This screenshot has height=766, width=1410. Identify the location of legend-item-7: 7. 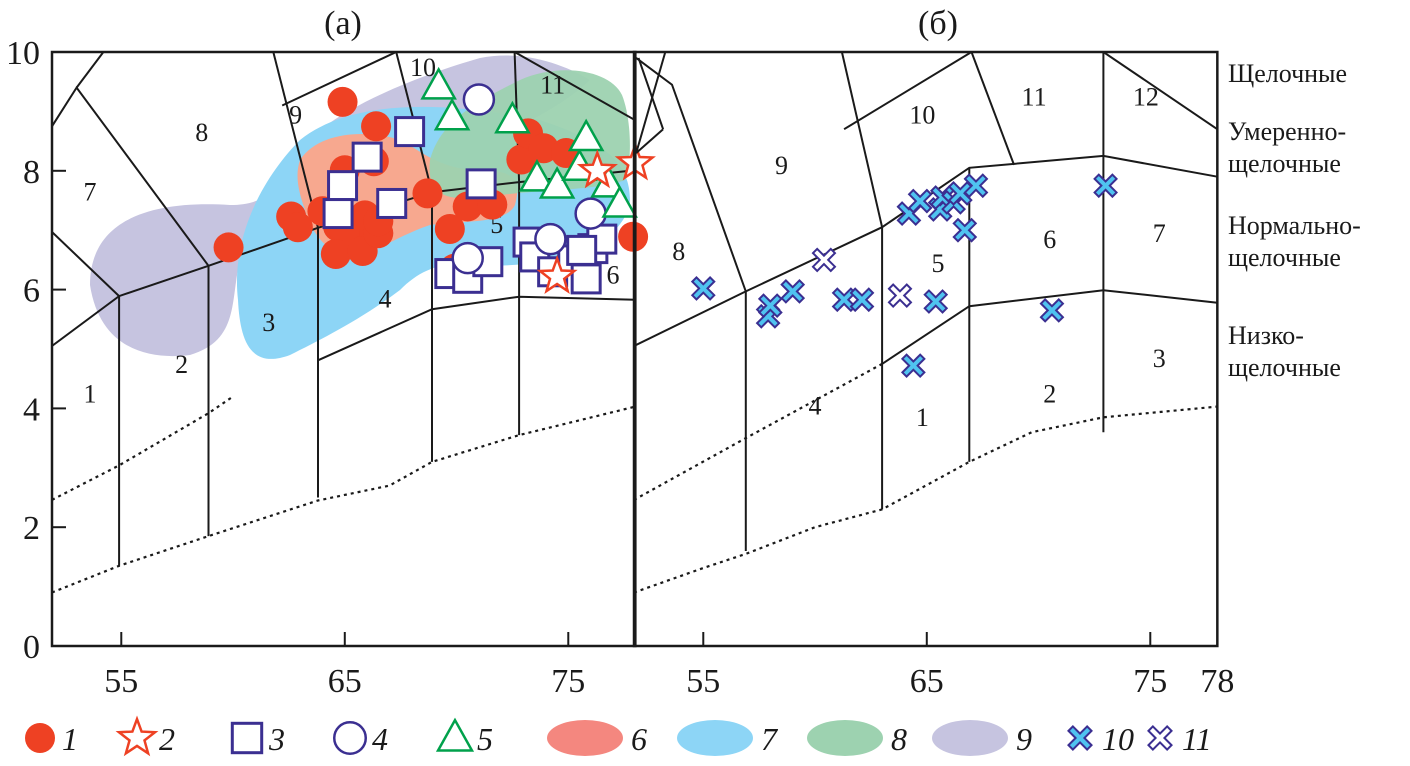
(728, 738).